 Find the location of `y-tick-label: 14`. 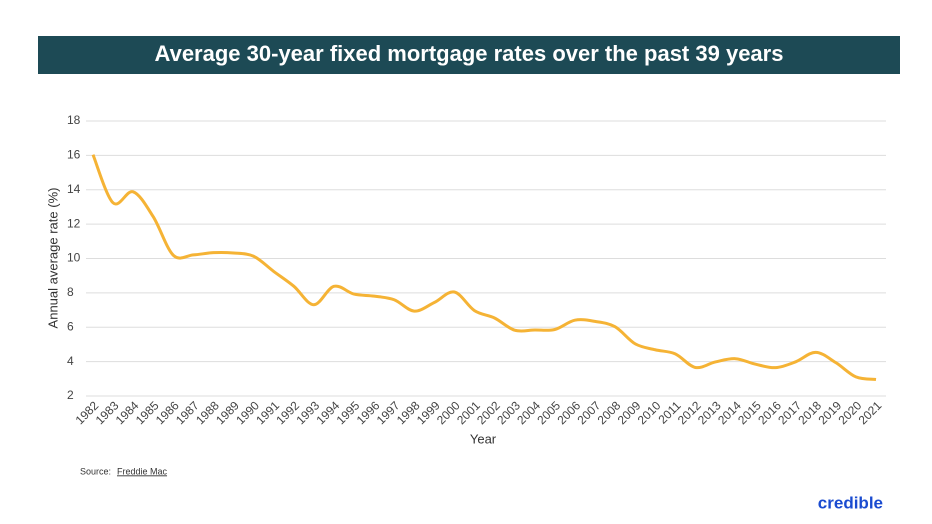

y-tick-label: 14 is located at coordinates (74, 189).